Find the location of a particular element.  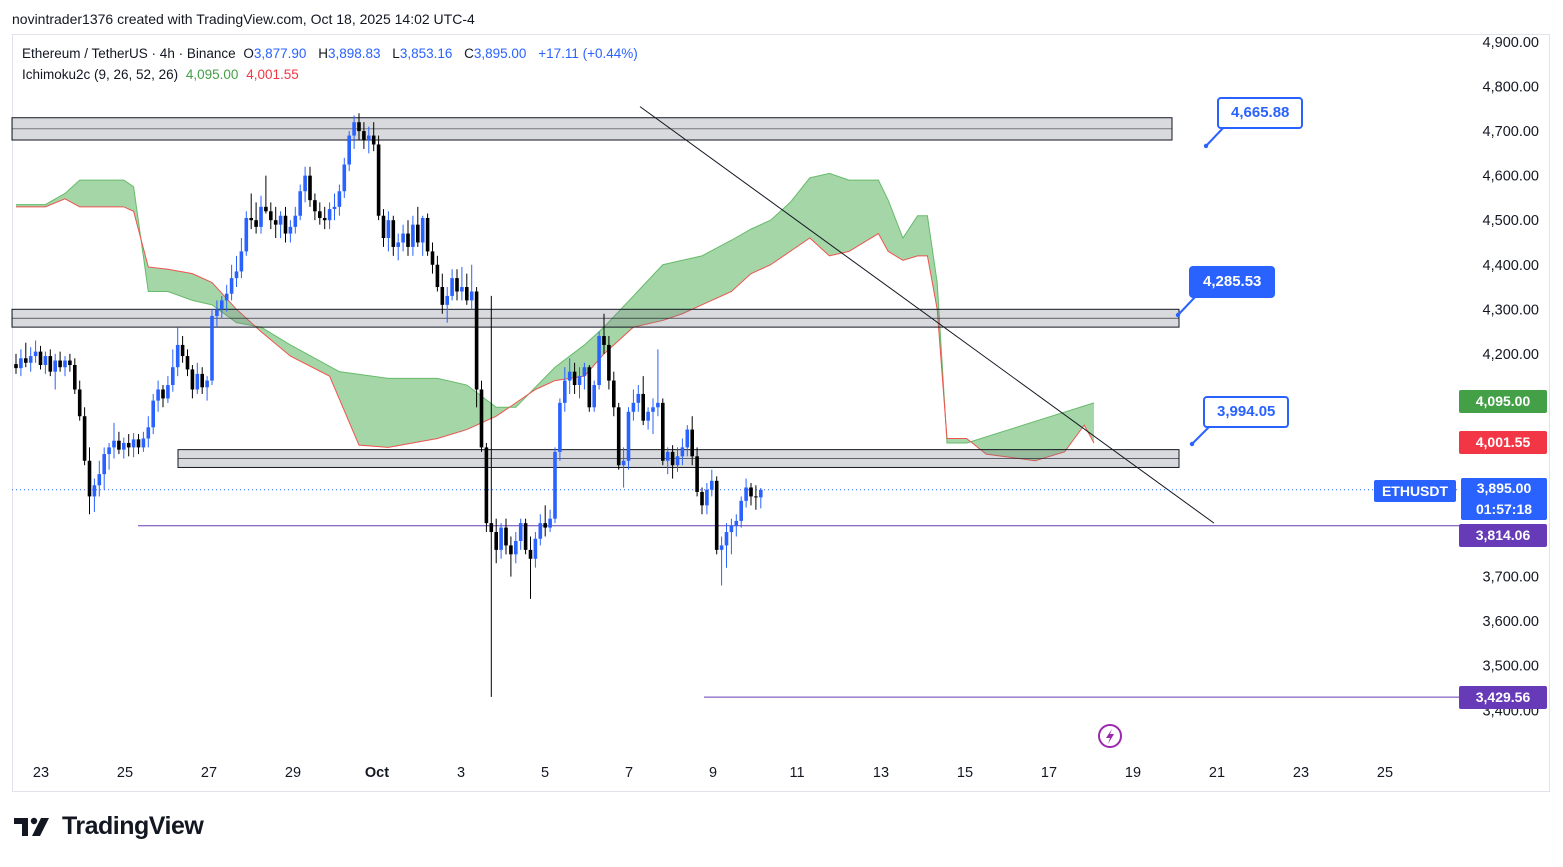

close-label: C is located at coordinates (469, 53).